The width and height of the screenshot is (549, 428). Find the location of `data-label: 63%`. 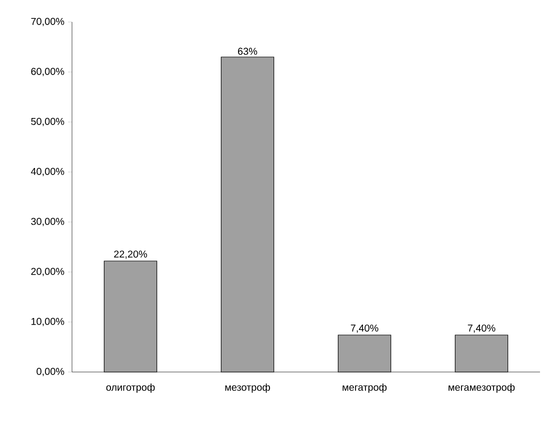

data-label: 63% is located at coordinates (248, 51).